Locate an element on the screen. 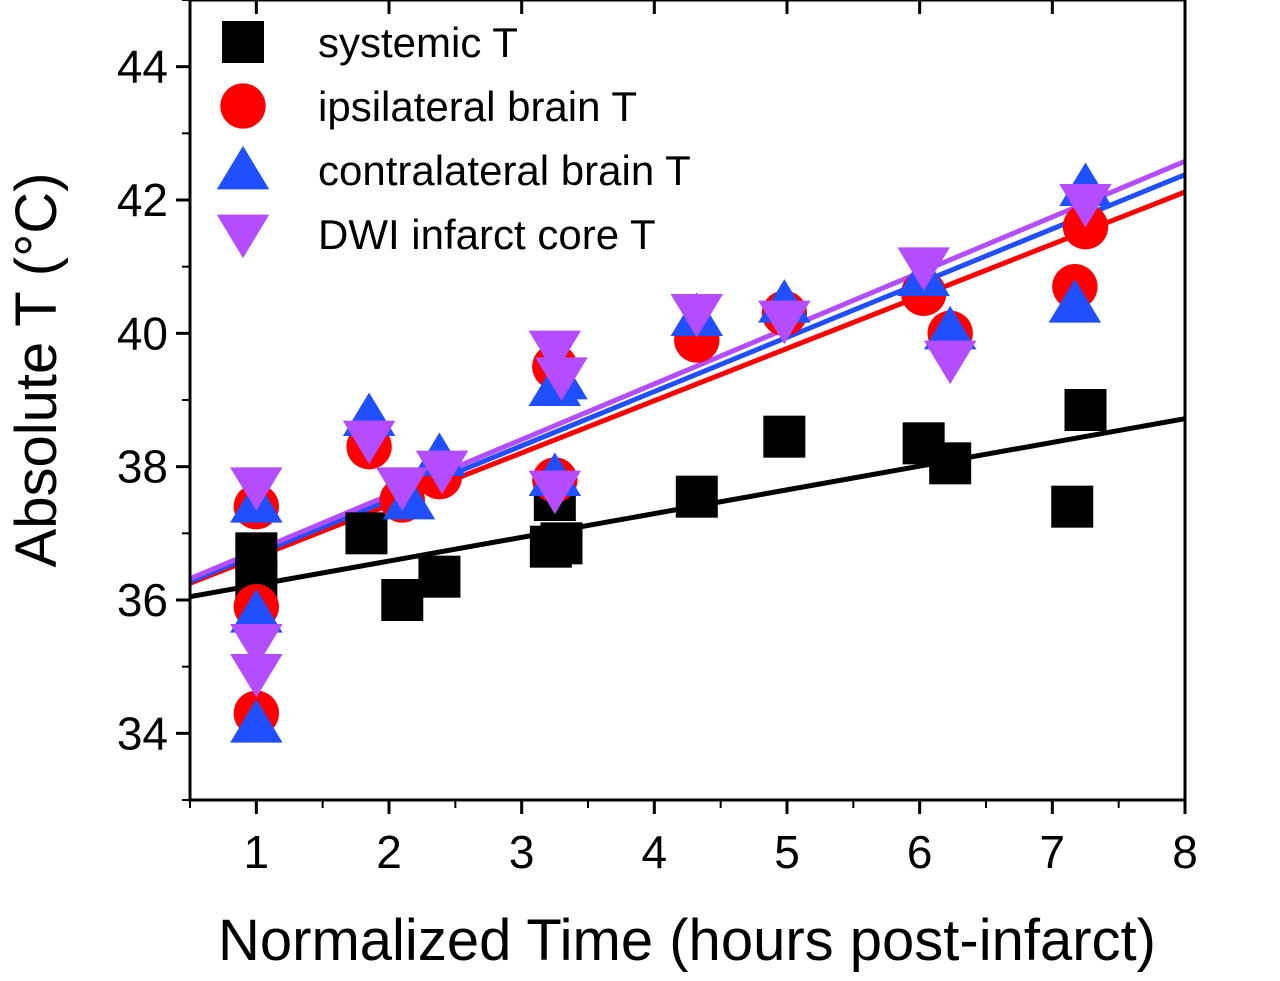 The width and height of the screenshot is (1280, 981). x-tick-label-8: 8 is located at coordinates (1185, 852).